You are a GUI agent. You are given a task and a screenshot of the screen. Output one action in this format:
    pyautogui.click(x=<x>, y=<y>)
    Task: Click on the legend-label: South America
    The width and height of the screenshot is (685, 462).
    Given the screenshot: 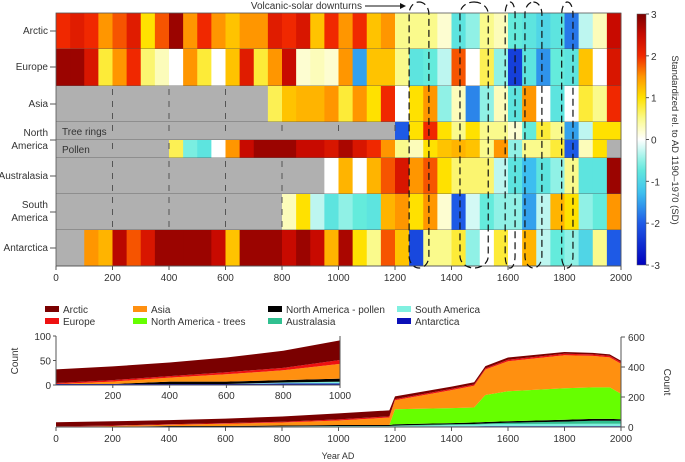 What is the action you would take?
    pyautogui.click(x=447, y=310)
    